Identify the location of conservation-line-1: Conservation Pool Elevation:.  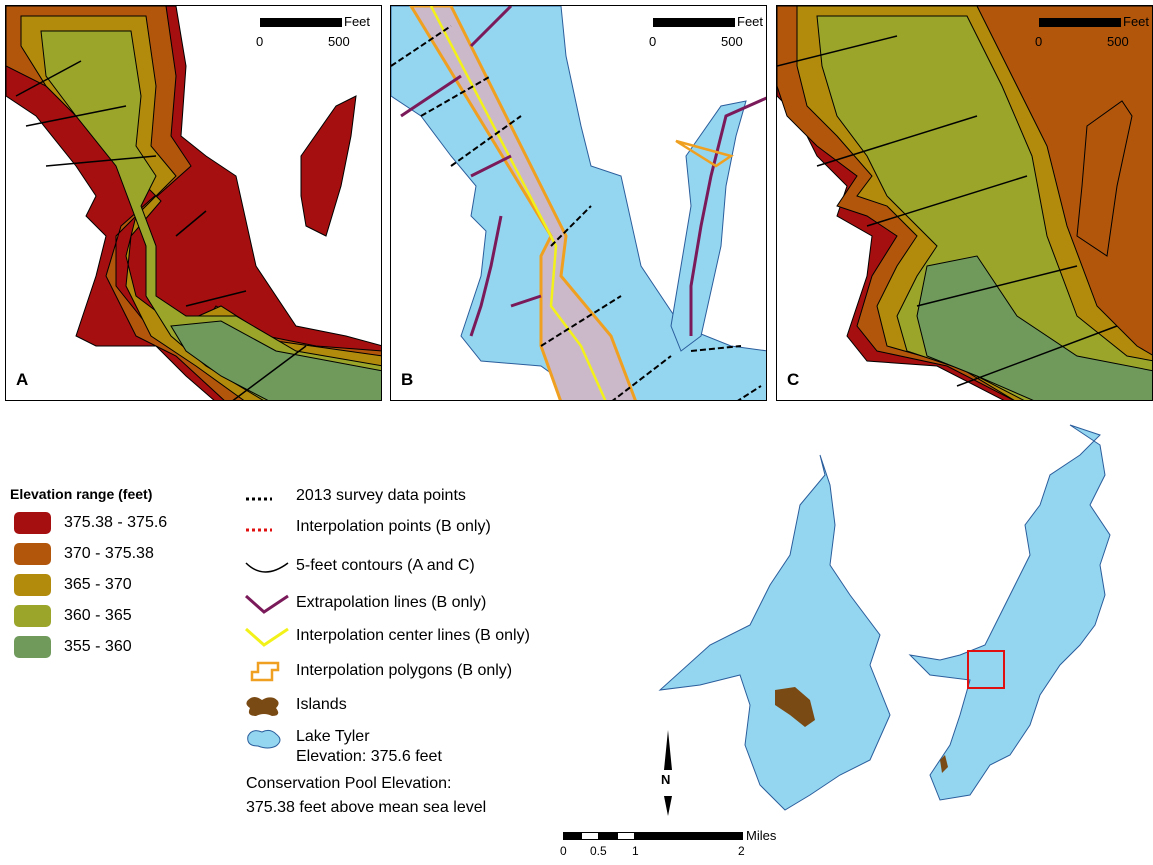
(349, 783).